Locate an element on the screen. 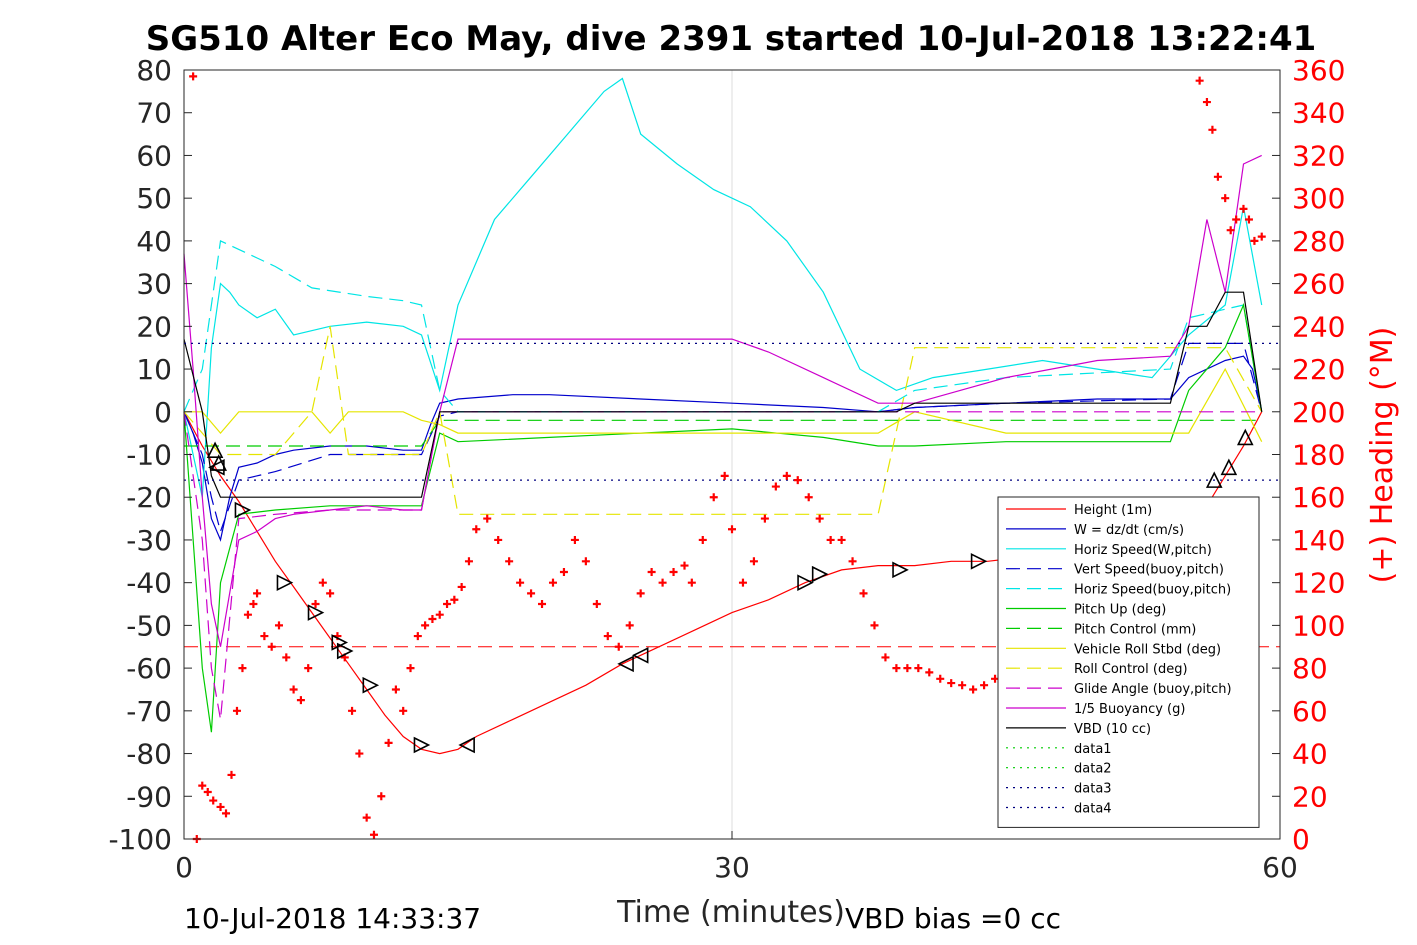 This screenshot has width=1417, height=945. y-tick-label: -100 is located at coordinates (140, 839).